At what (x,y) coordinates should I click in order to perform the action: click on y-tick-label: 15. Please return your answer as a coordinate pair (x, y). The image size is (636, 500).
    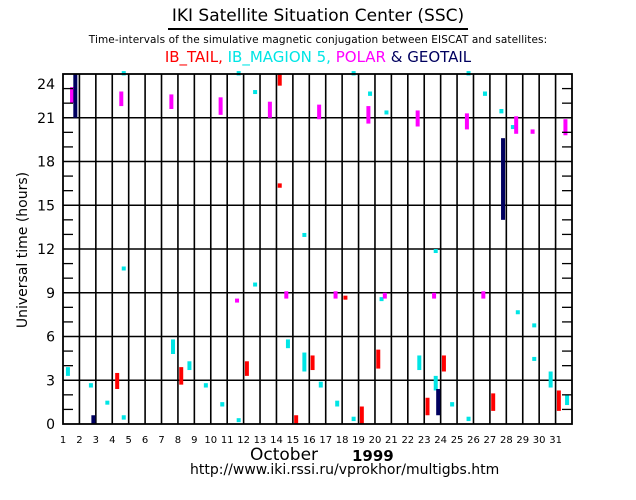
    Looking at the image, I should click on (46, 206).